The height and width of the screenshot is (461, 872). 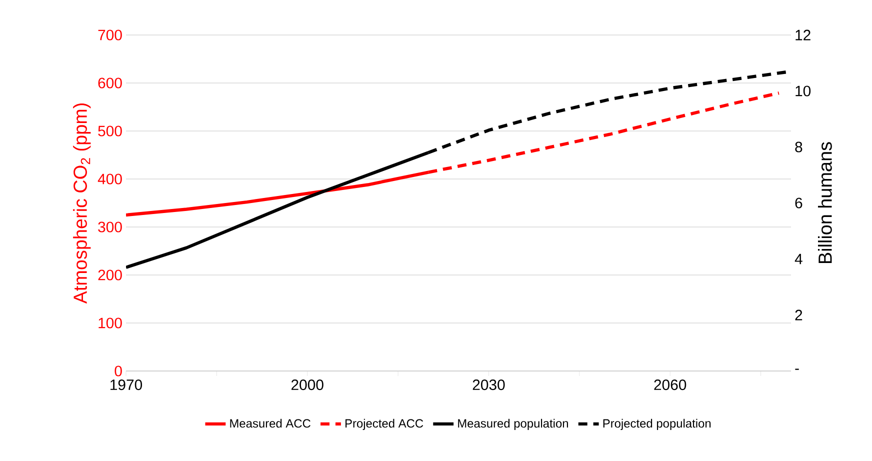 What do you see at coordinates (798, 315) in the screenshot?
I see `y2-tick-label: 2` at bounding box center [798, 315].